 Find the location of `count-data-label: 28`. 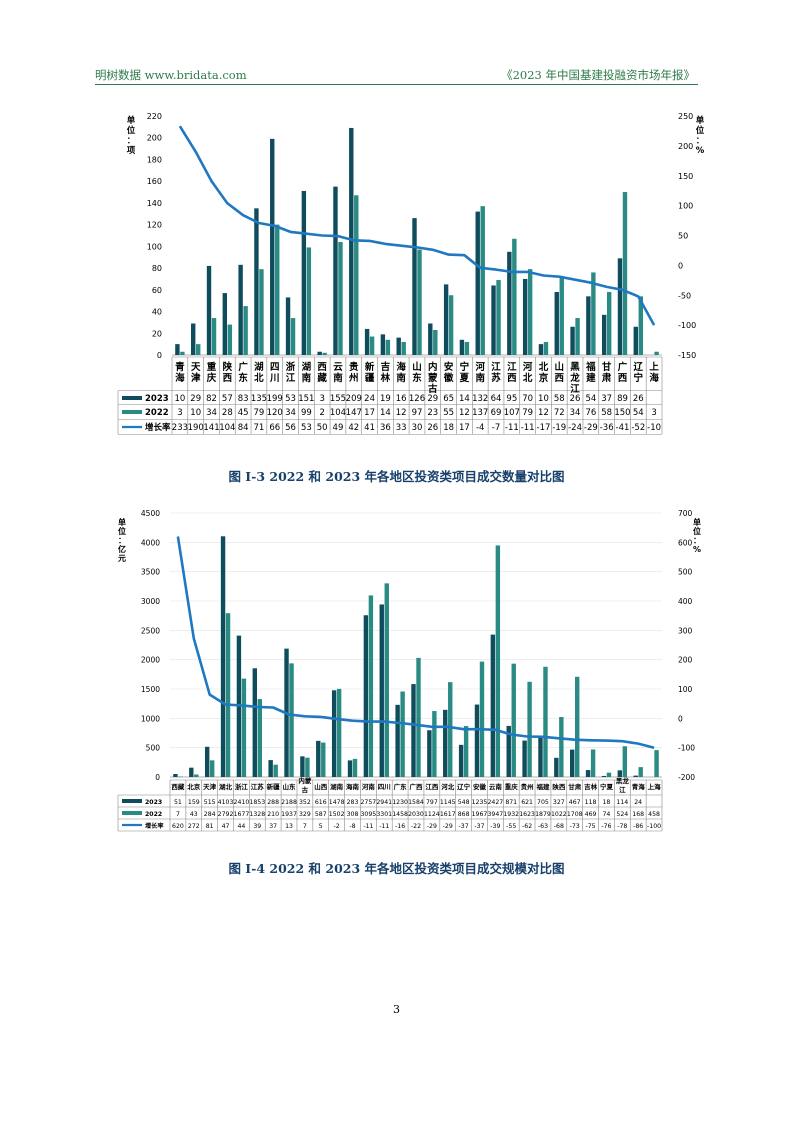

count-data-label: 28 is located at coordinates (227, 413).